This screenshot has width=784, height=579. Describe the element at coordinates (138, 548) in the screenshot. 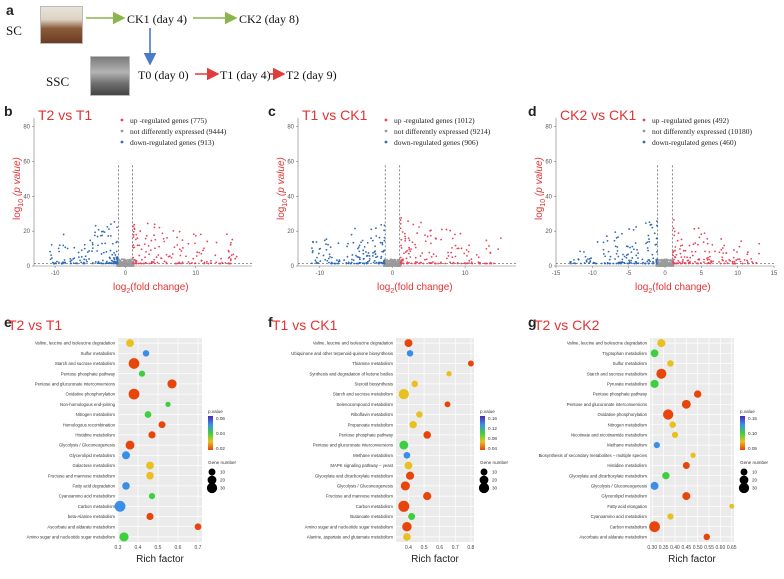

I see `x-tick-label: 0.4` at that location.